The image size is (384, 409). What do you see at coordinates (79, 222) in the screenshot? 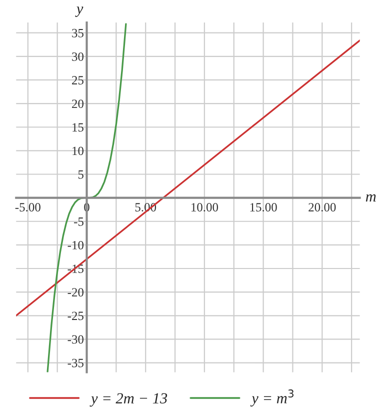
I see `y-tick-label: -5` at bounding box center [79, 222].